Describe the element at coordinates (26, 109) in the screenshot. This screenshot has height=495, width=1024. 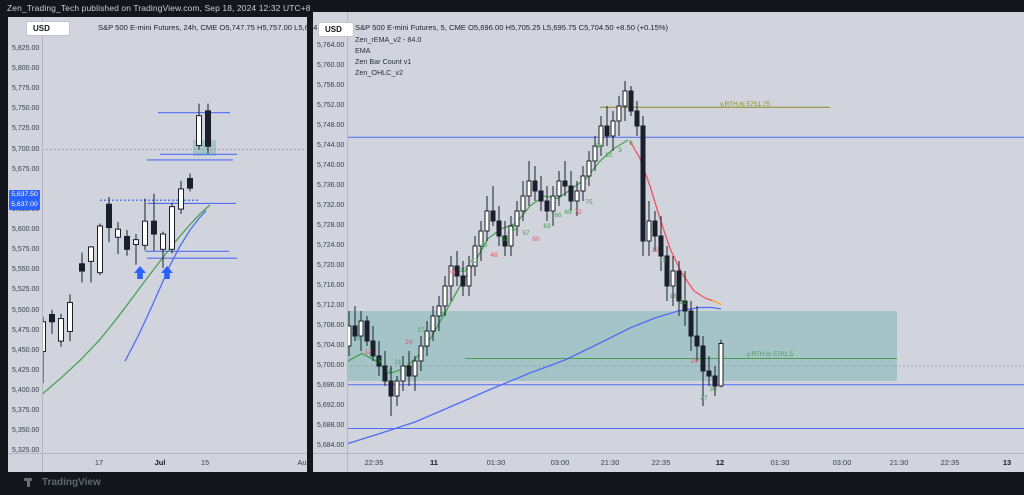
I see `price-axis-label: 5,750.00` at that location.